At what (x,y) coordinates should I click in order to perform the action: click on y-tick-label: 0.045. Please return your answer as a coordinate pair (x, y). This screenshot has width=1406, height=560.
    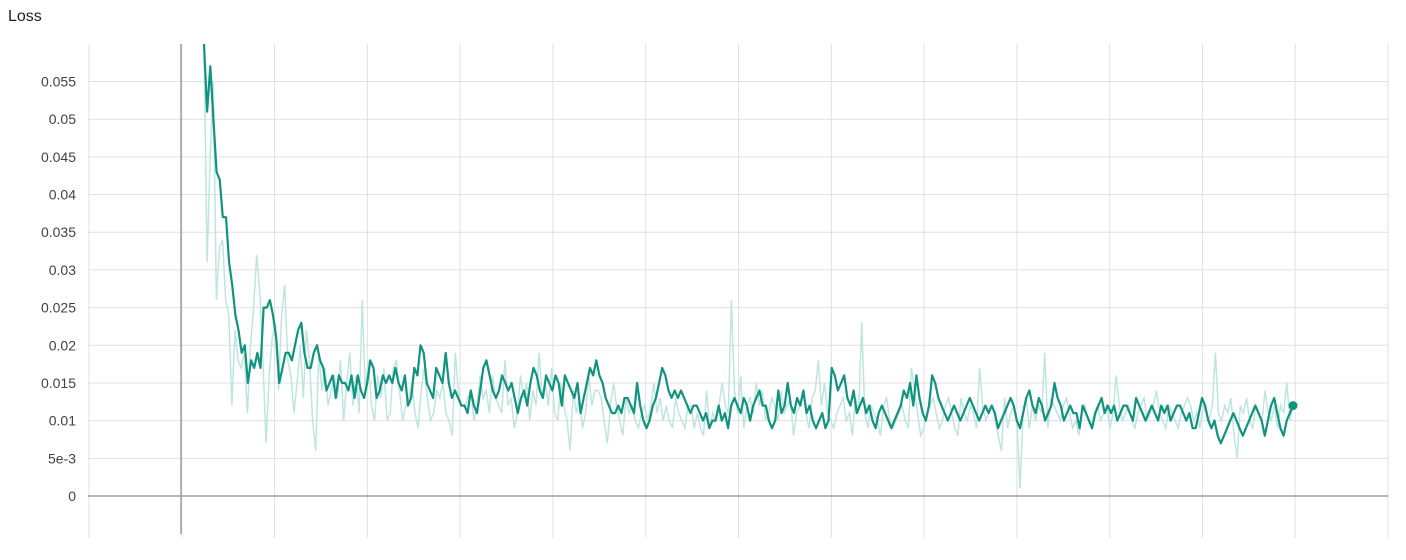
    Looking at the image, I should click on (58, 157).